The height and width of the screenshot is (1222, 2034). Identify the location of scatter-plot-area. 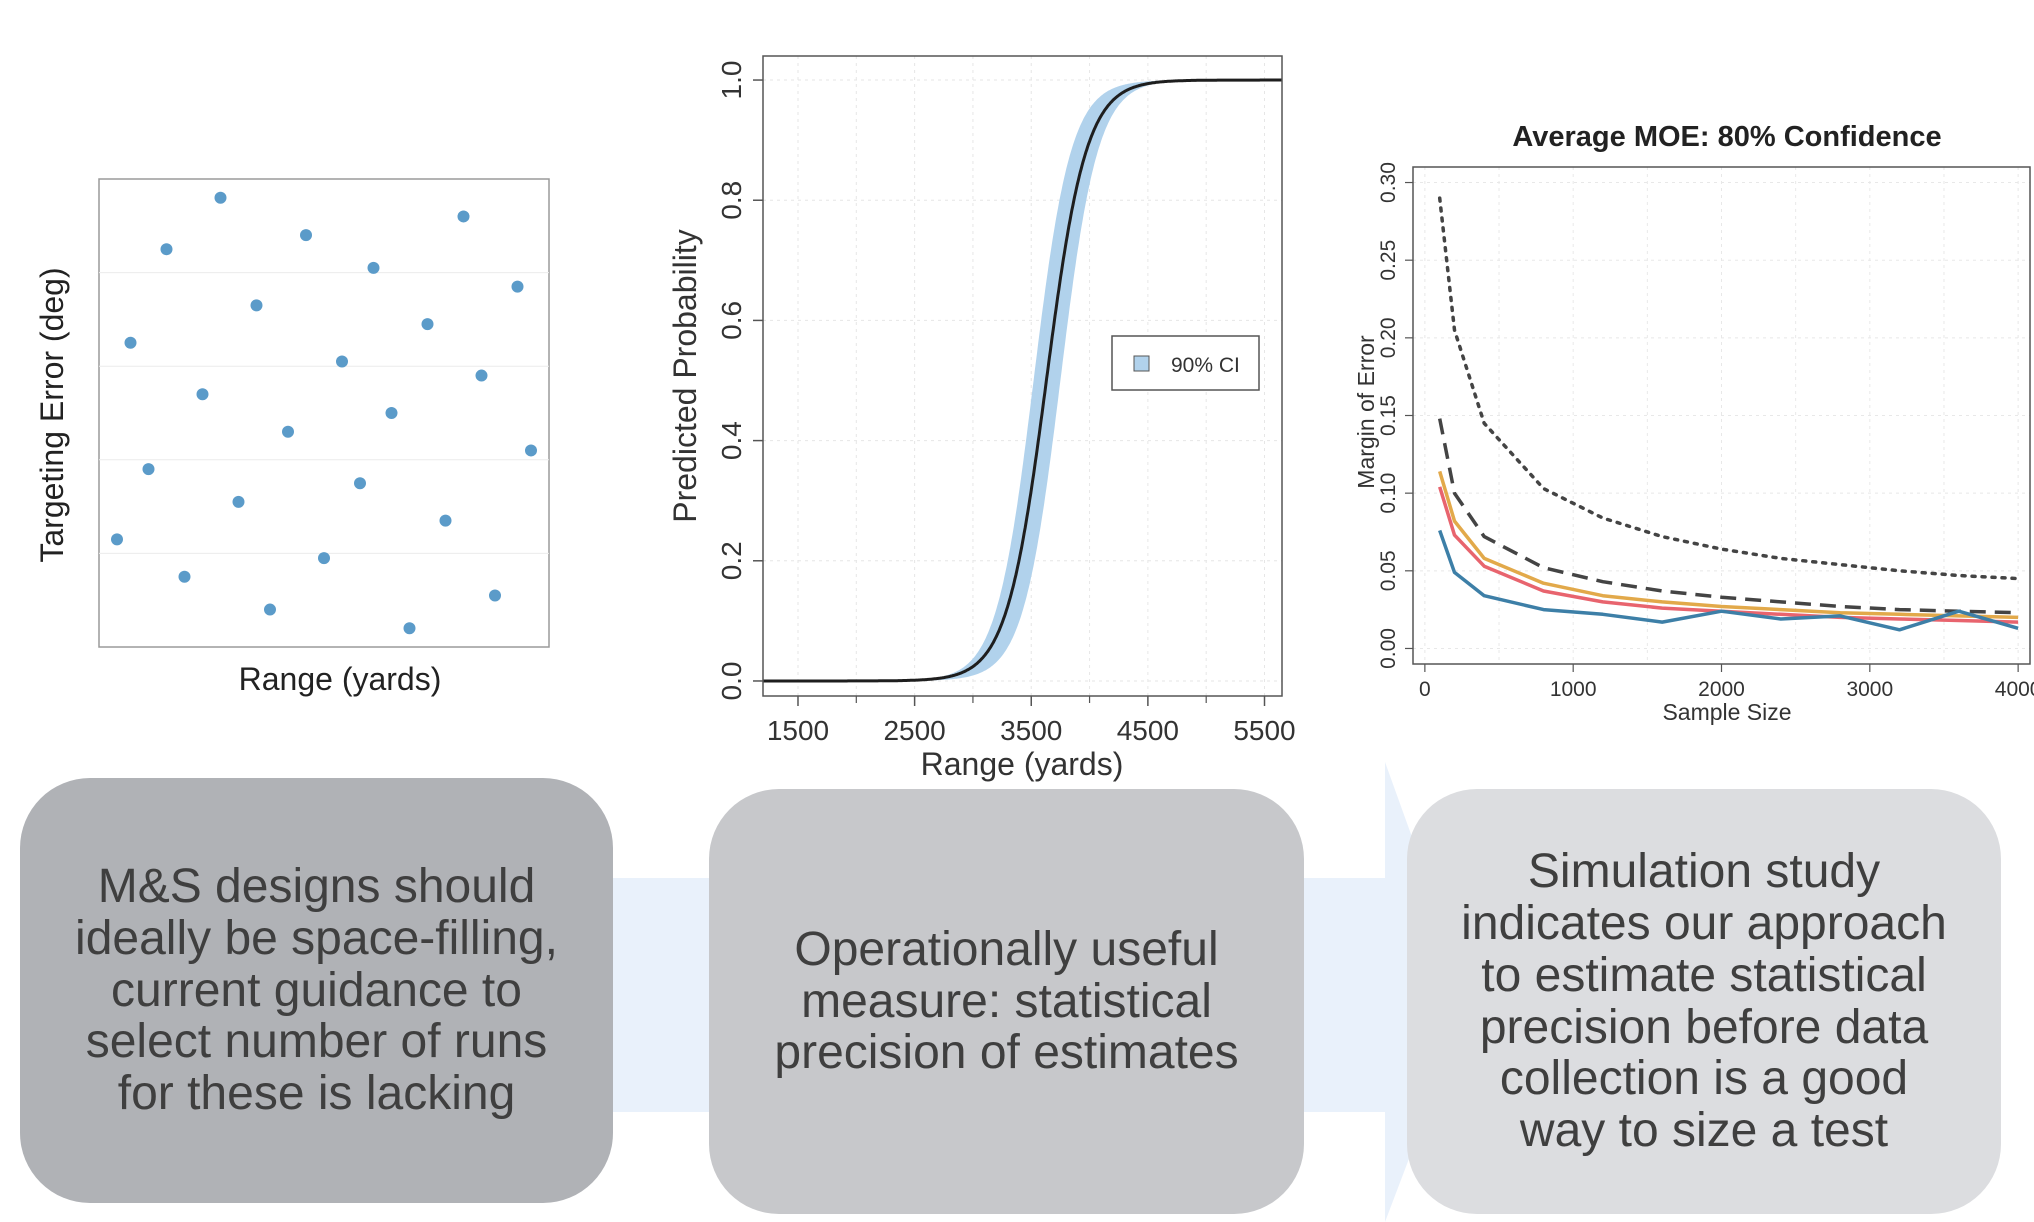
(324, 413).